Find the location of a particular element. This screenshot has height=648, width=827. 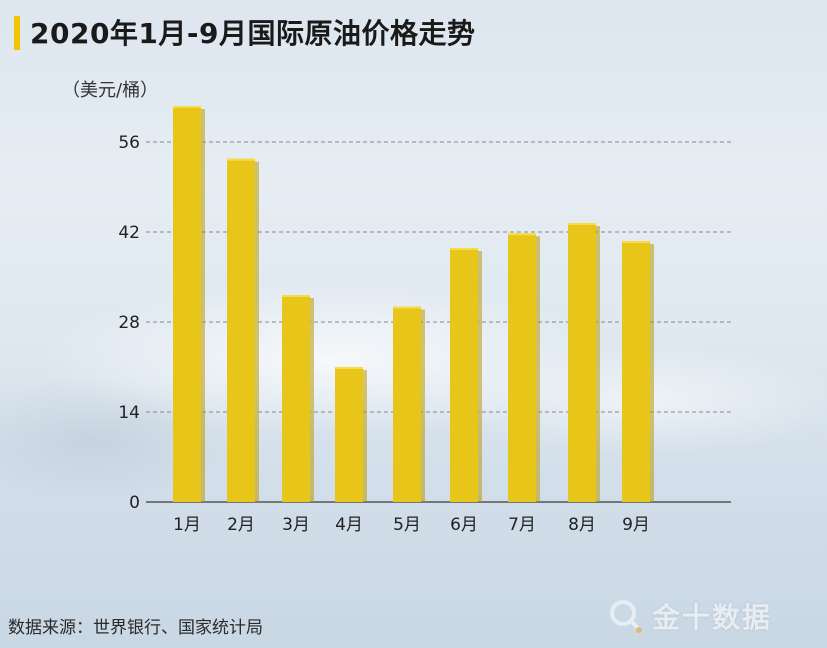

data-source-note: 数据来源：世界银行、国家统计局 is located at coordinates (135, 628).